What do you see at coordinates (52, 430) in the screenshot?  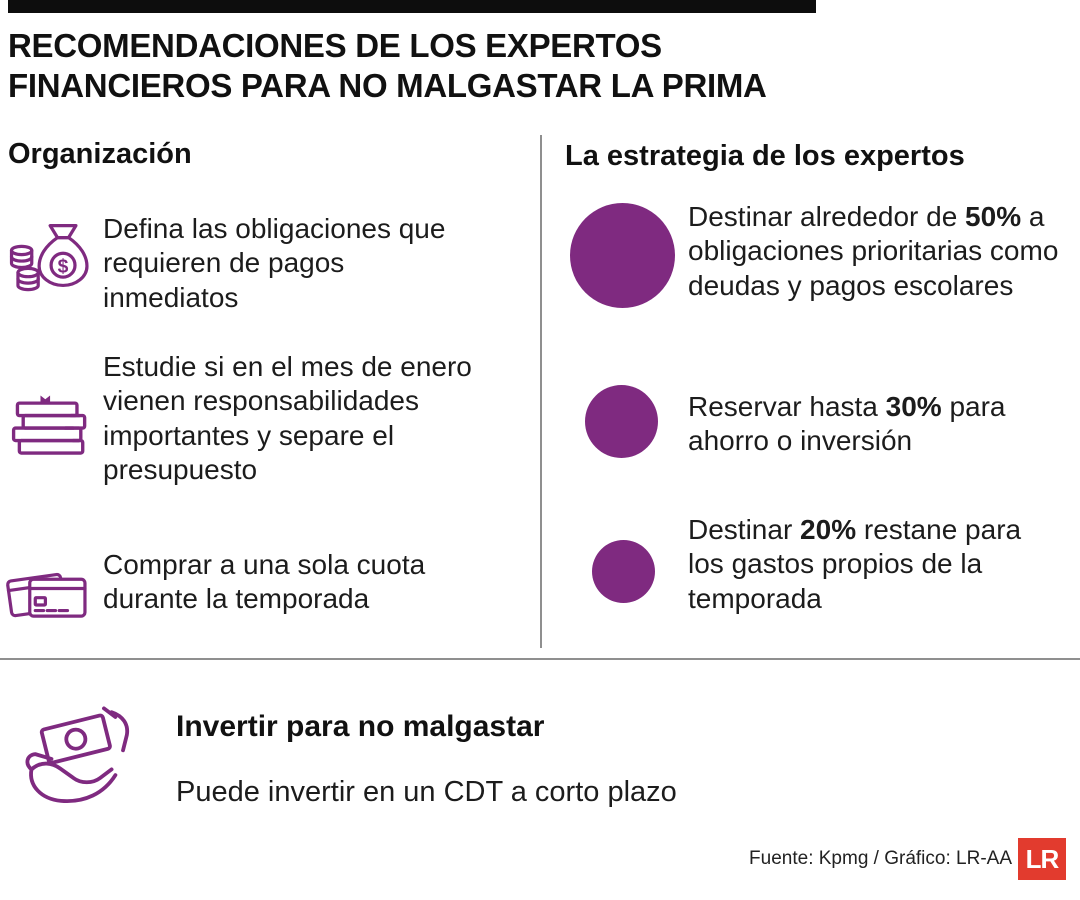 I see `books-icon` at bounding box center [52, 430].